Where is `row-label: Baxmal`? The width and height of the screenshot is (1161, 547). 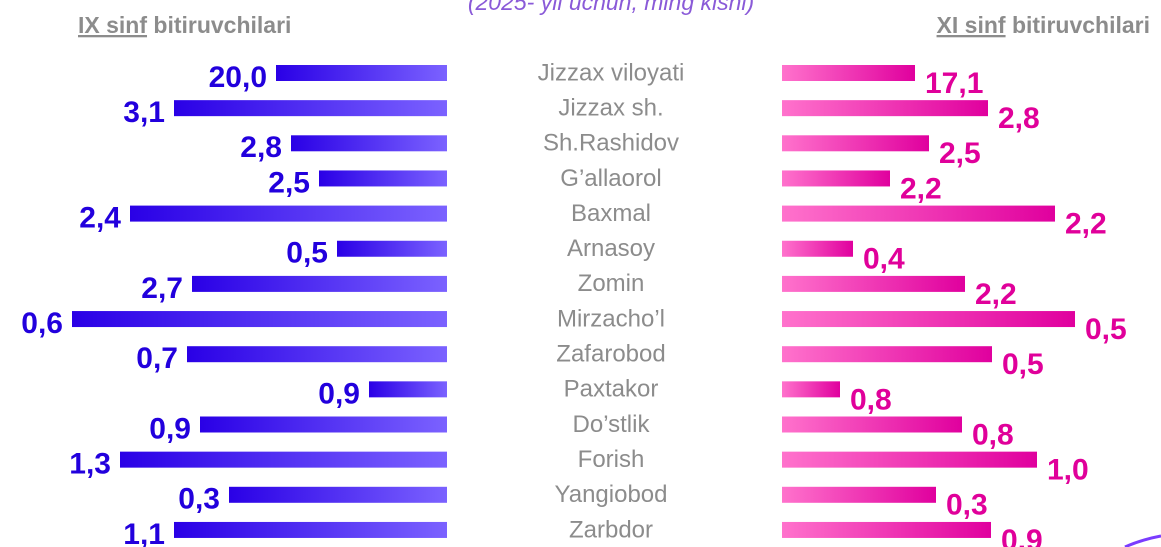 row-label: Baxmal is located at coordinates (611, 213).